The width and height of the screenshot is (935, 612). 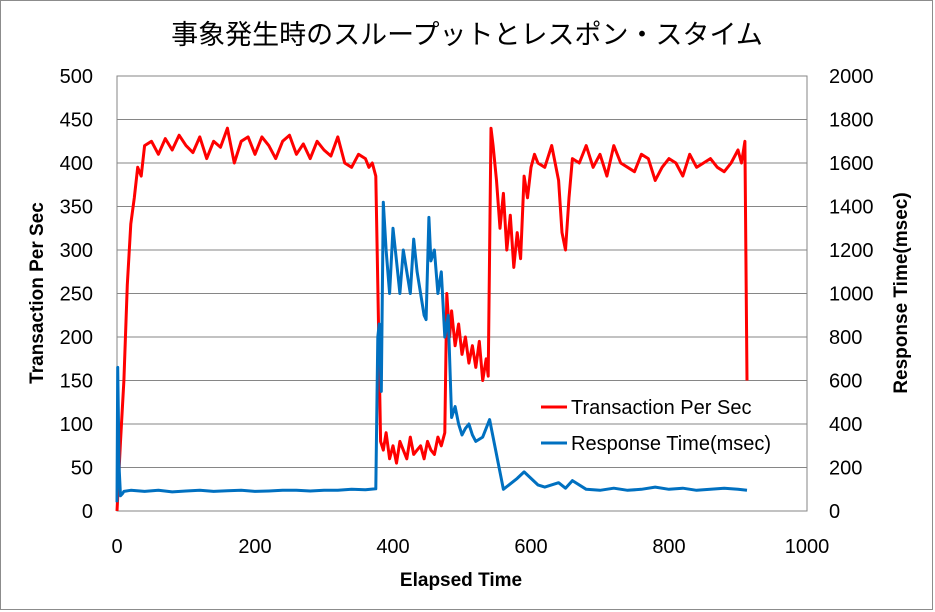 What do you see at coordinates (76, 425) in the screenshot?
I see `left-y-tick-label: 100` at bounding box center [76, 425].